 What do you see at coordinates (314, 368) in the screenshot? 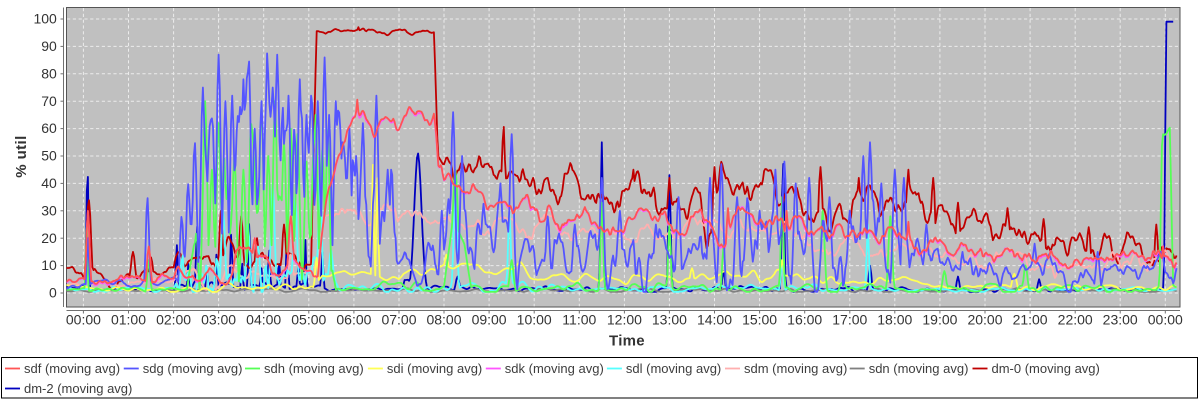
I see `svg-text: sdh (moving avg)` at bounding box center [314, 368].